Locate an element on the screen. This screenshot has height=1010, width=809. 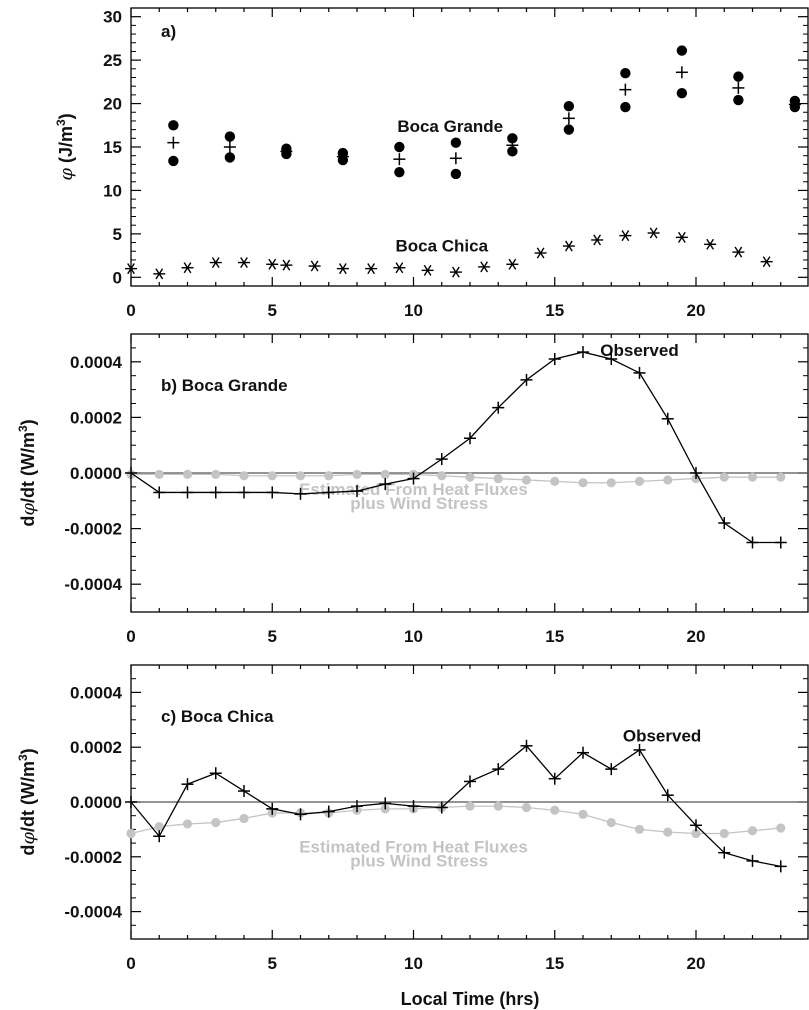
y-tick-label: 30 is located at coordinates (112, 17).